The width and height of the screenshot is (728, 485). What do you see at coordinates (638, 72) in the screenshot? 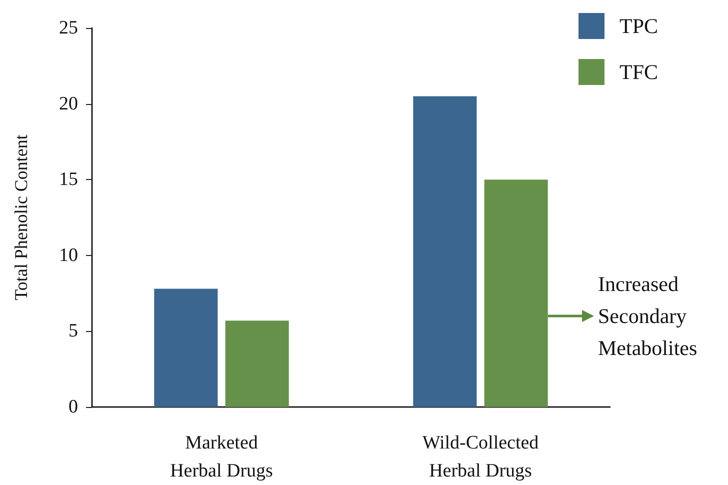
I see `legend-label: TFC` at bounding box center [638, 72].